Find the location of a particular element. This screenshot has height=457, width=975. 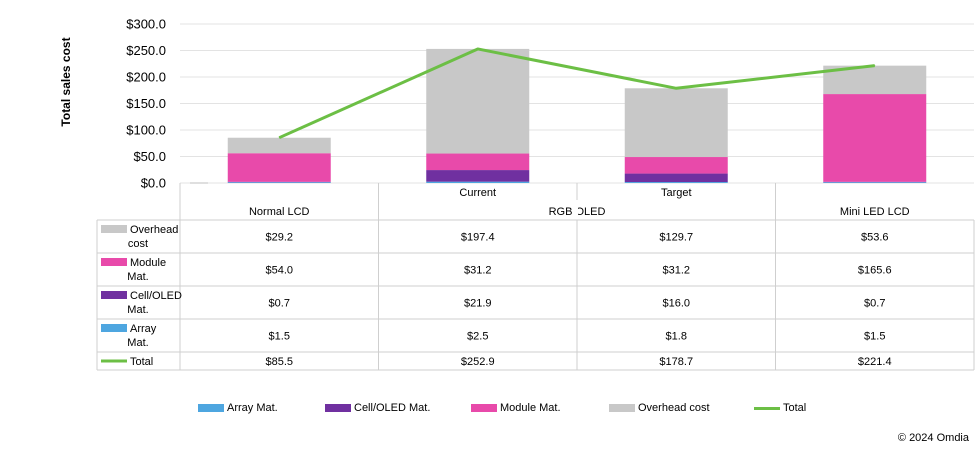

legend-item: Module Mat. is located at coordinates (516, 408).